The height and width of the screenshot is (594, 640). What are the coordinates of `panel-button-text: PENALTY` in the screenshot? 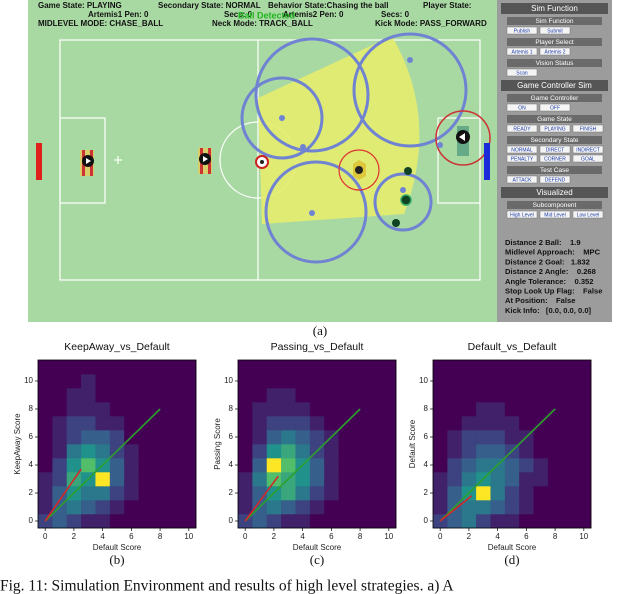 It's located at (522, 159).